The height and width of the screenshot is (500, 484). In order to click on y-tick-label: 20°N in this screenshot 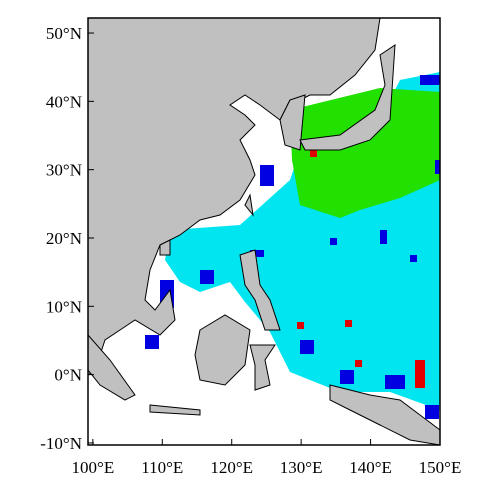, I will do `click(64, 238)`.